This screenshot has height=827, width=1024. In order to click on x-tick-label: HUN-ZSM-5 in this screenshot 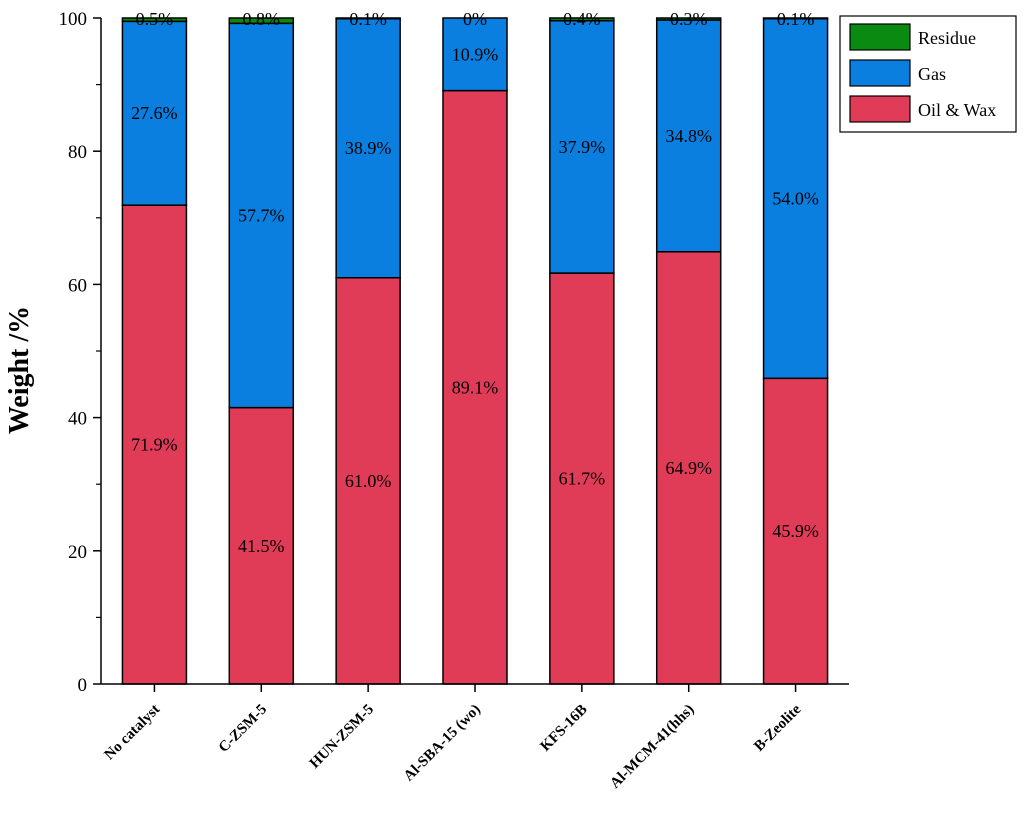, I will do `click(342, 737)`.